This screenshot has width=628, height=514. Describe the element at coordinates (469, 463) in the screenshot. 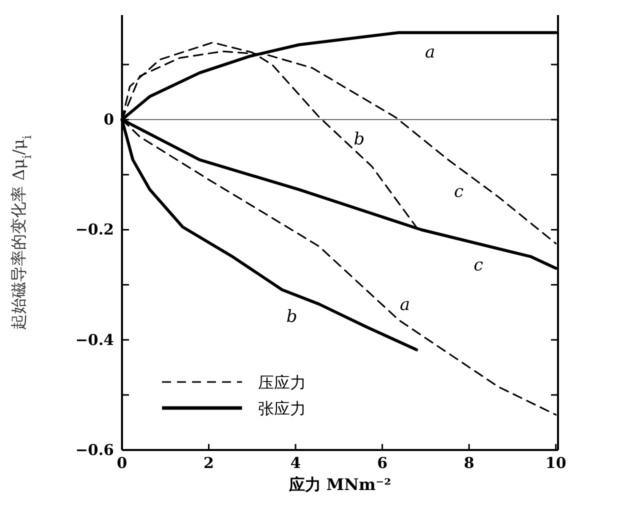

I see `x-tick-label: 8` at that location.